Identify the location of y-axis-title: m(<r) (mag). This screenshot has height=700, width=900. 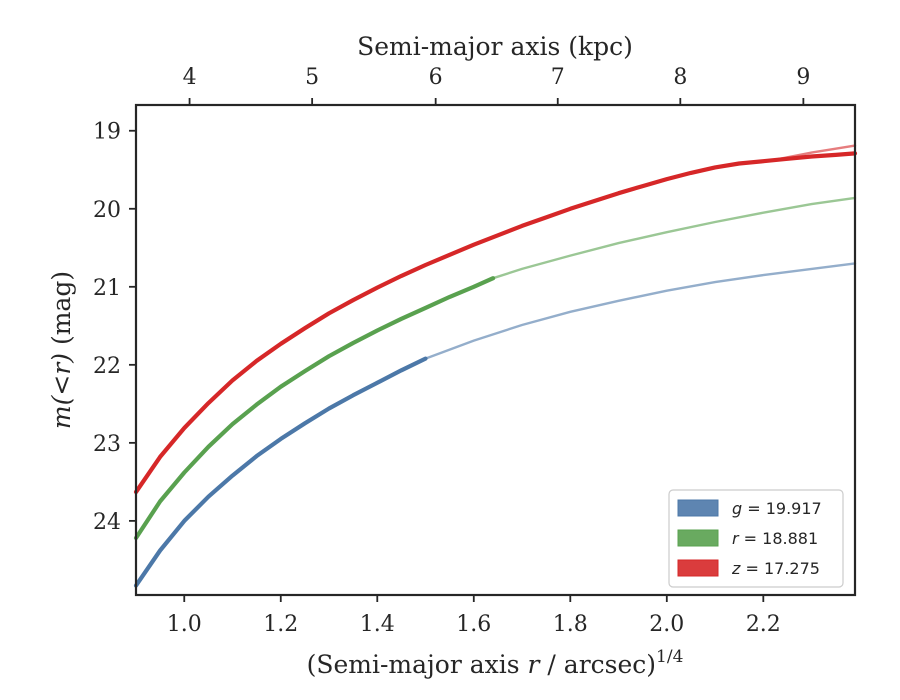
(61, 350).